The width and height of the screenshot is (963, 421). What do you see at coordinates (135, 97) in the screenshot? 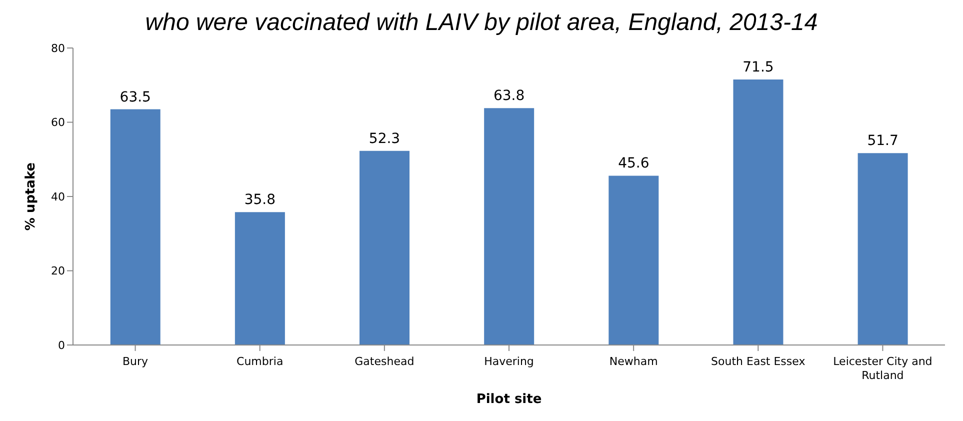
I see `data-label: 63.5` at bounding box center [135, 97].